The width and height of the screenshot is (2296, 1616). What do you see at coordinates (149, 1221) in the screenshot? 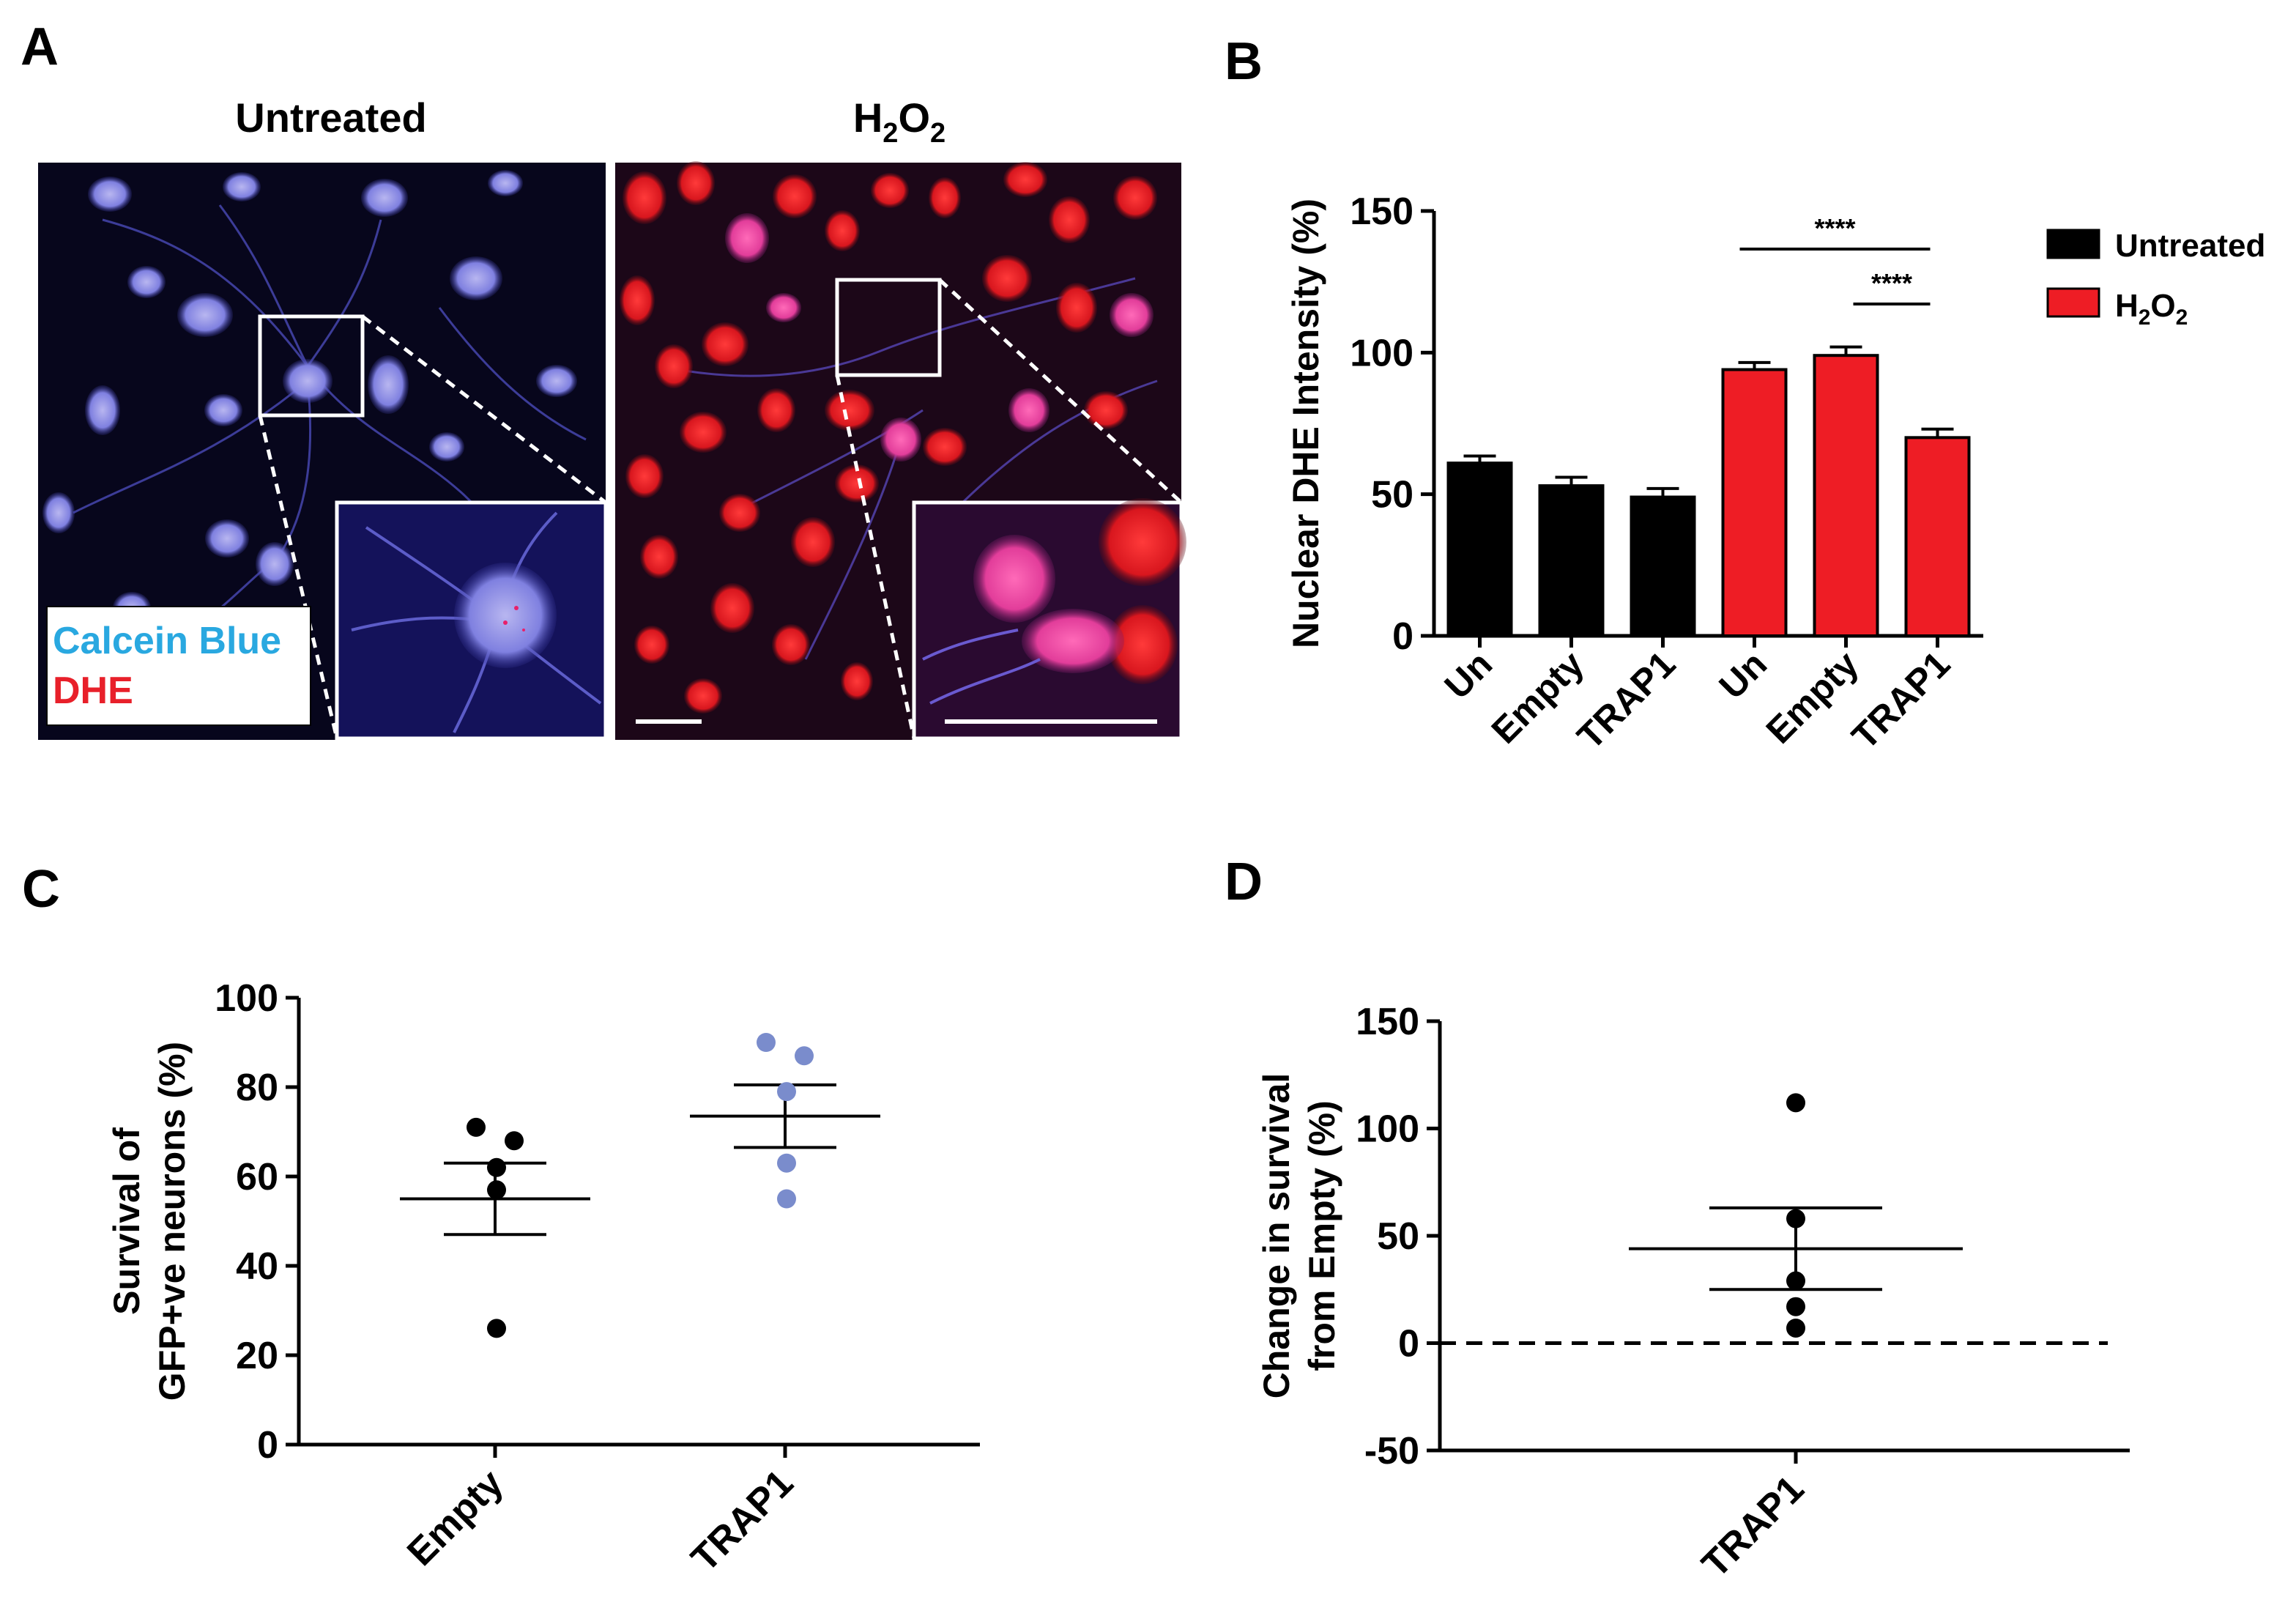
I see `y-axis-label: Survival of GFP+ve neurons (%)` at bounding box center [149, 1221].